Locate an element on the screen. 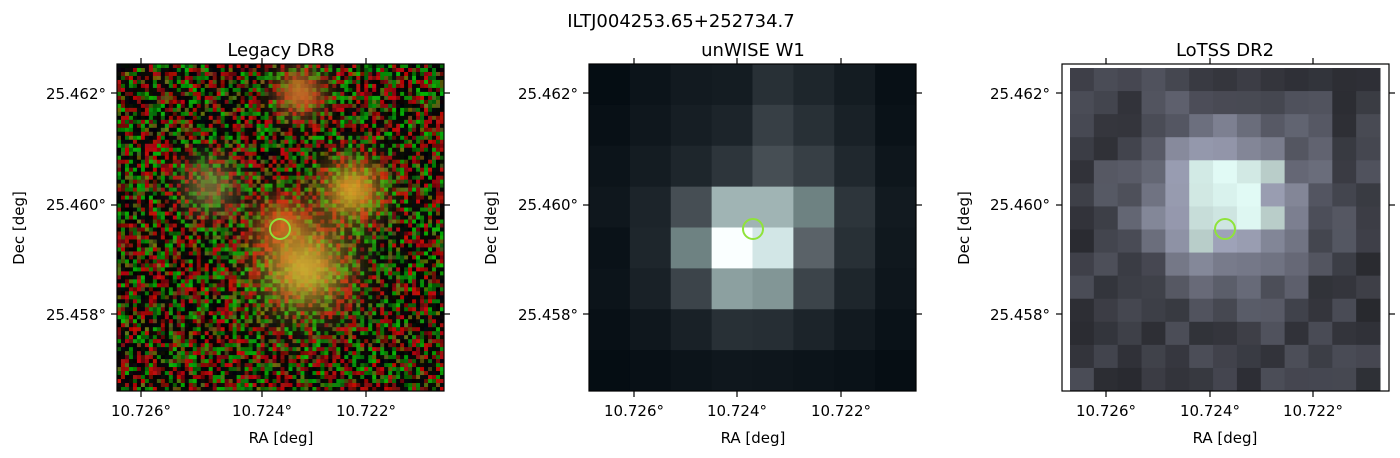 This screenshot has width=1400, height=458. panel-title: Legacy DR8 is located at coordinates (280, 50).